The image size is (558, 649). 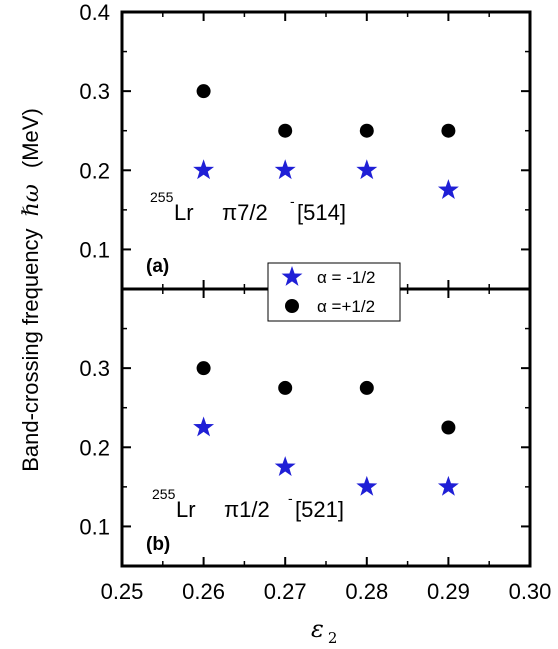 What do you see at coordinates (94, 91) in the screenshot?
I see `panel-a-ytick-label: 0.3` at bounding box center [94, 91].